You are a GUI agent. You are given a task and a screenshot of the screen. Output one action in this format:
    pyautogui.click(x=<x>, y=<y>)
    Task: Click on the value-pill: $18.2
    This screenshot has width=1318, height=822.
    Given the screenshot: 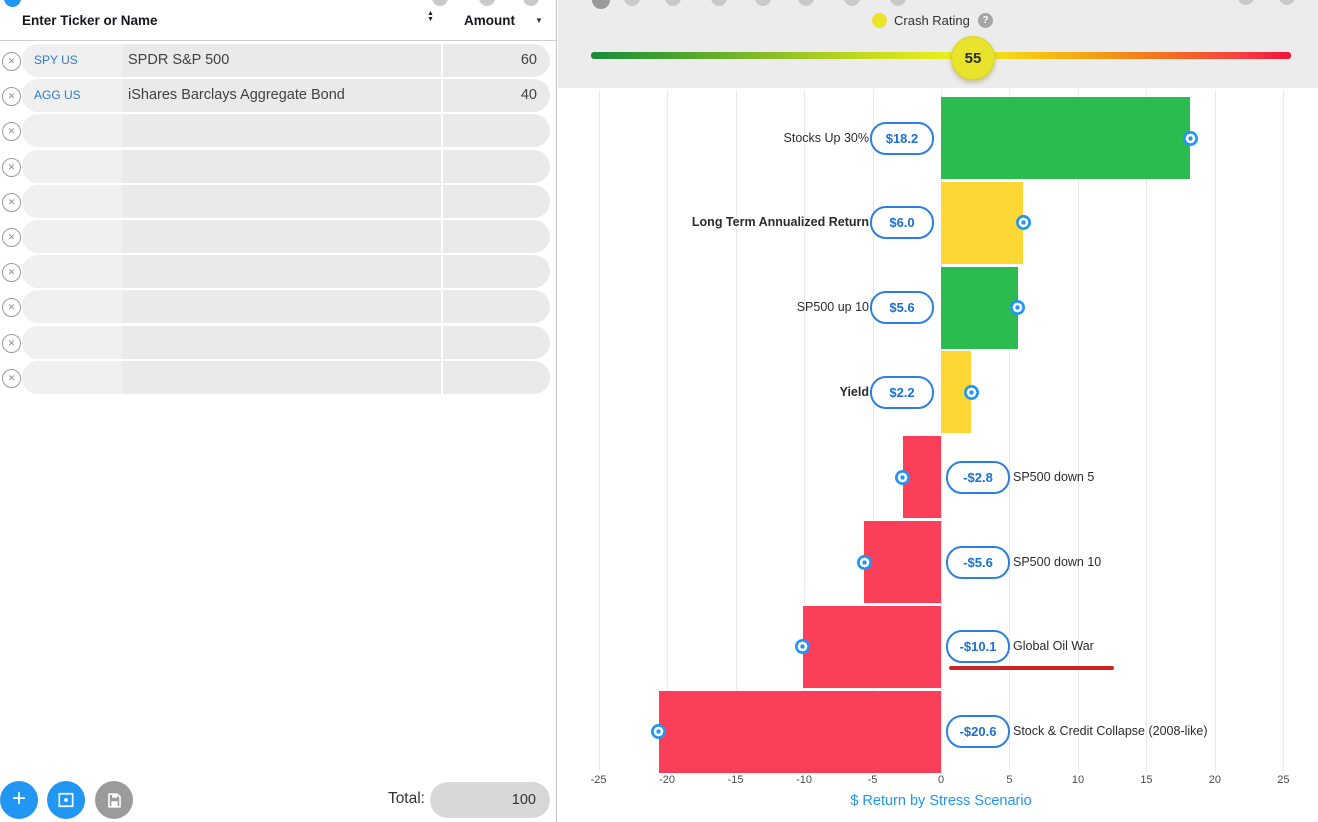 What is the action you would take?
    pyautogui.click(x=902, y=138)
    